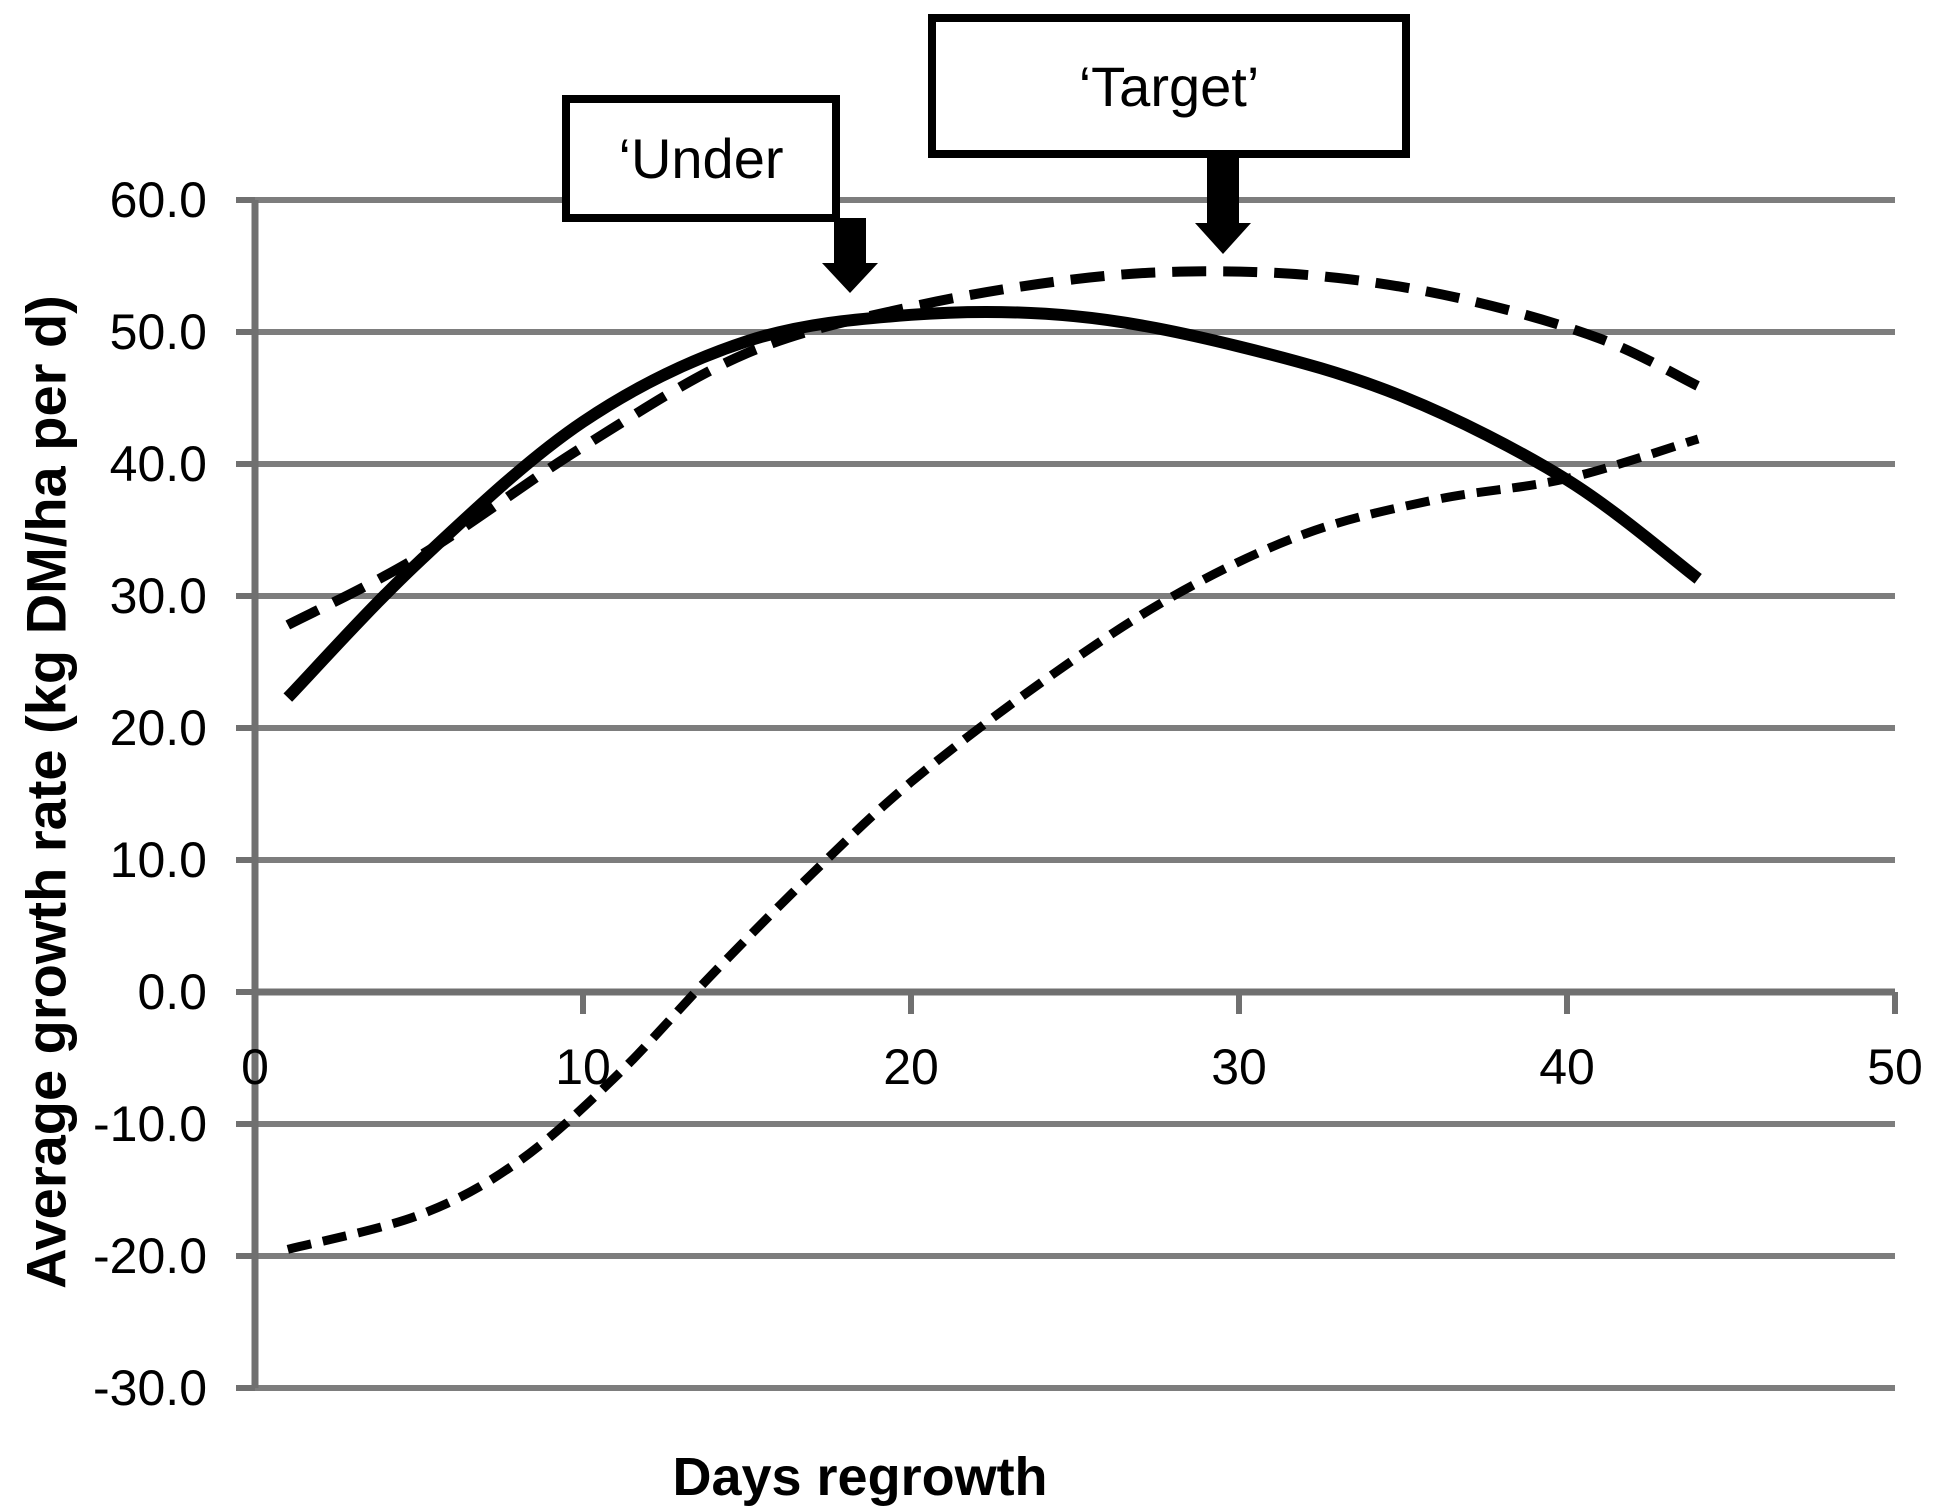  Describe the element at coordinates (46, 792) in the screenshot. I see `y-axis-title: Average growth rate (kg DM/ha per d)` at that location.